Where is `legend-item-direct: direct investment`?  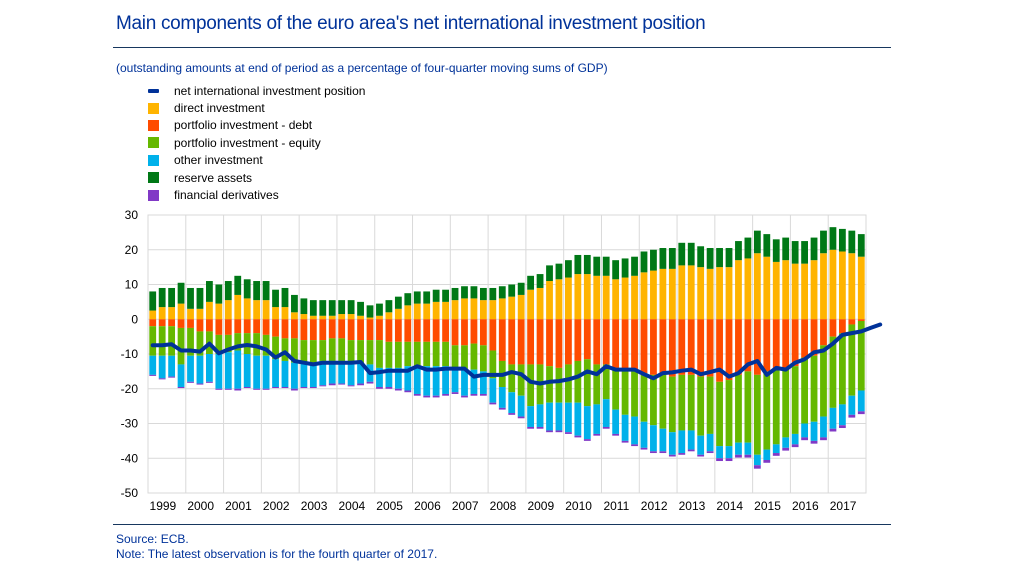
legend-item-direct: direct investment is located at coordinates (256, 107).